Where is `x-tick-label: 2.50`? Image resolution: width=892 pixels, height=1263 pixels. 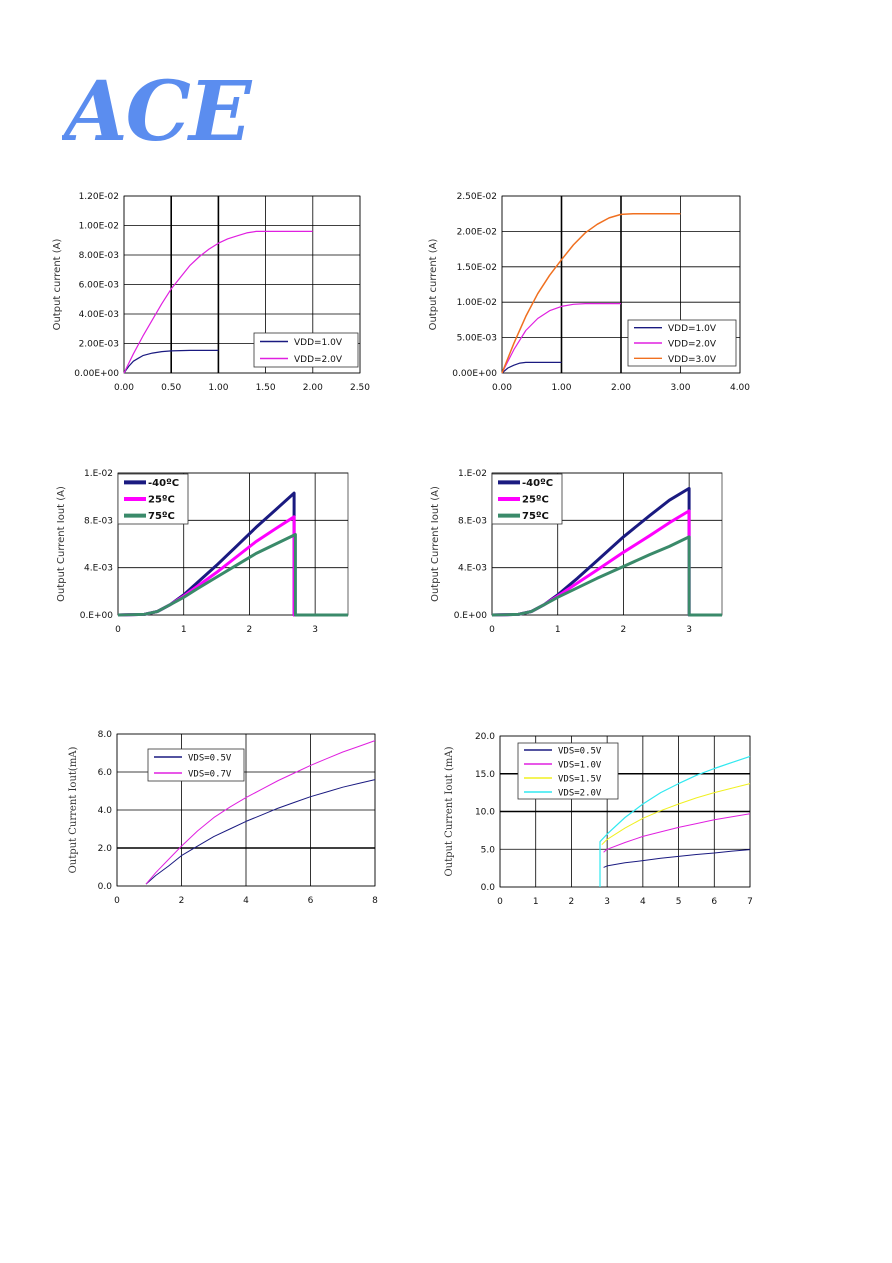
x-tick-label: 2.50 is located at coordinates (360, 388).